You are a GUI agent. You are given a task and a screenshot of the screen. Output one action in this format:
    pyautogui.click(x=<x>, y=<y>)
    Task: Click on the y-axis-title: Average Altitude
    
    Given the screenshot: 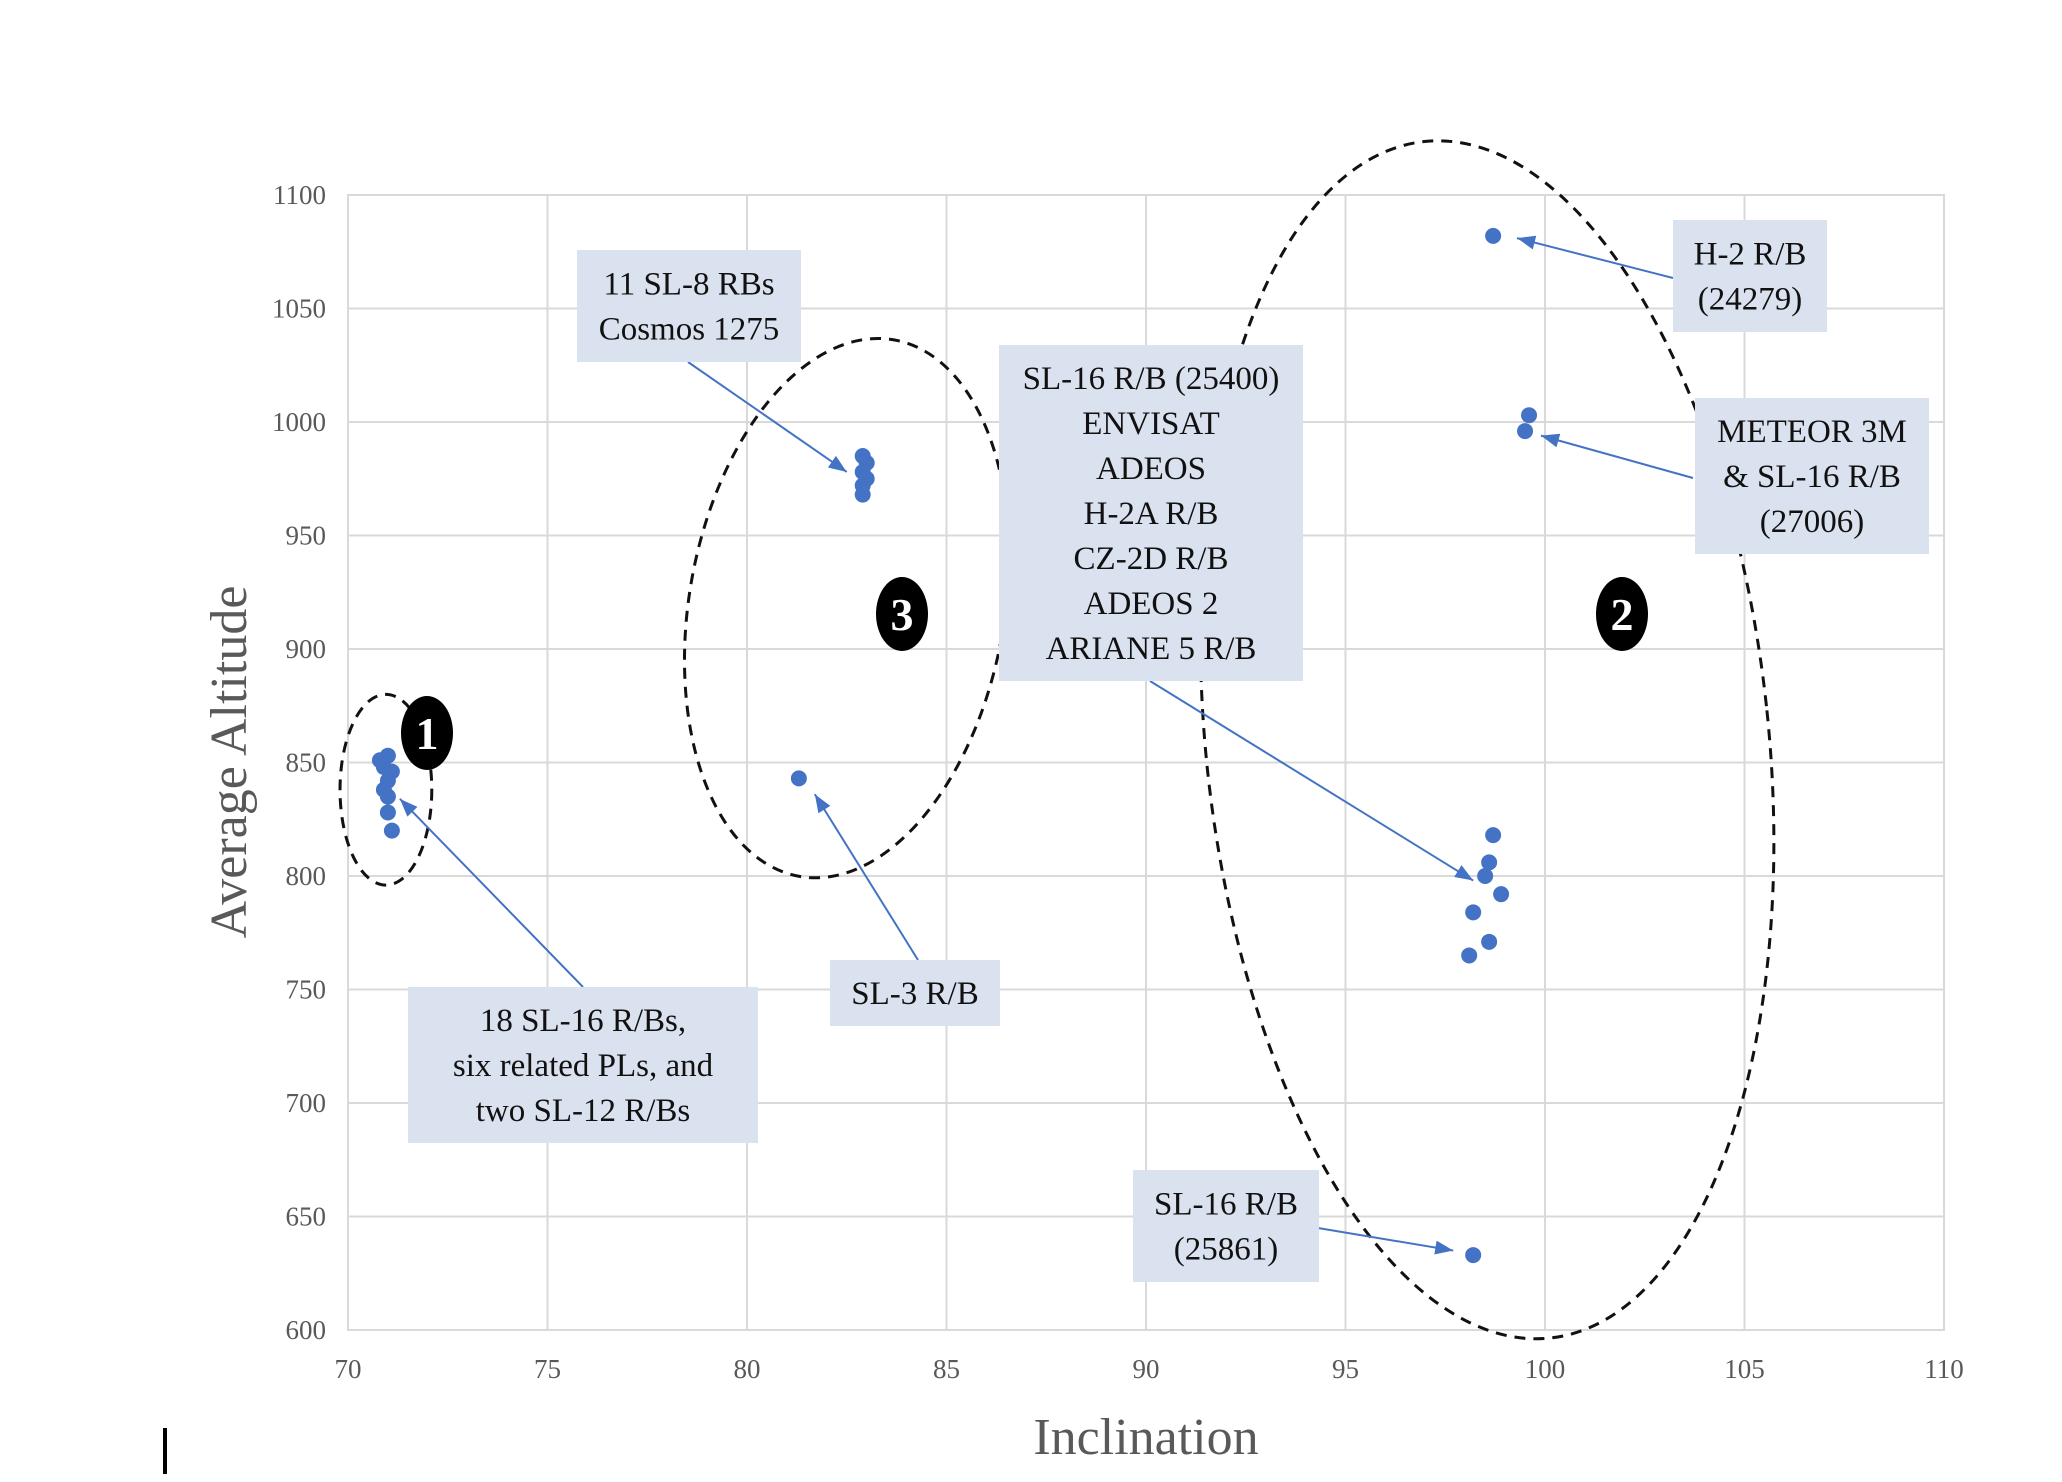 What is the action you would take?
    pyautogui.click(x=229, y=762)
    